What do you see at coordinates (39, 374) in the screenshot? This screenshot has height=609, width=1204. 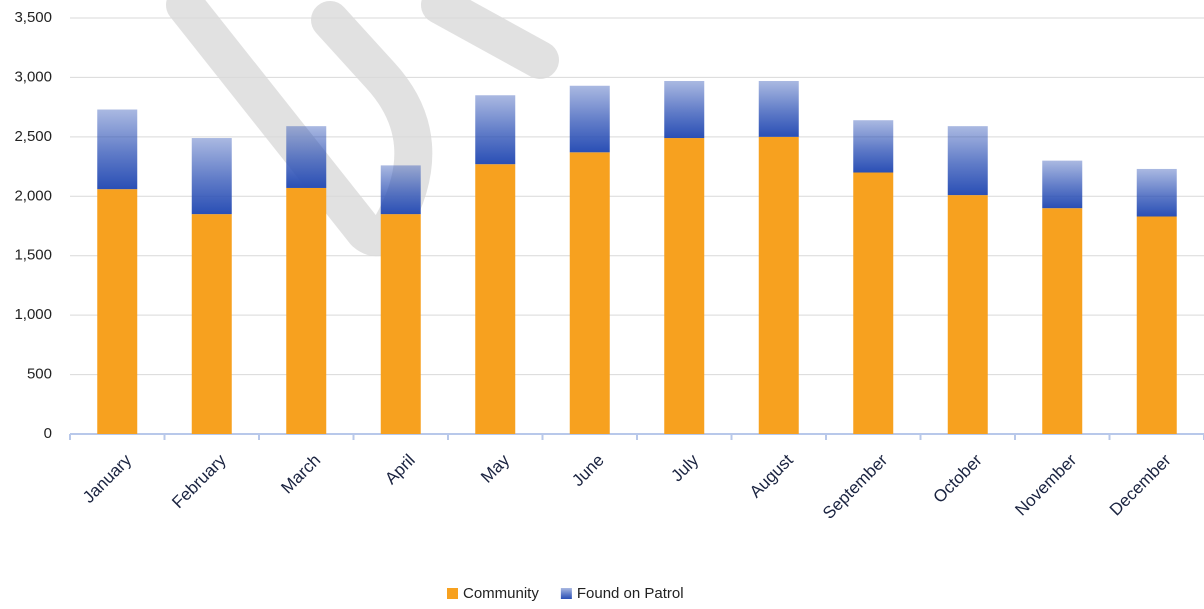 I see `y-tick-label: 500` at bounding box center [39, 374].